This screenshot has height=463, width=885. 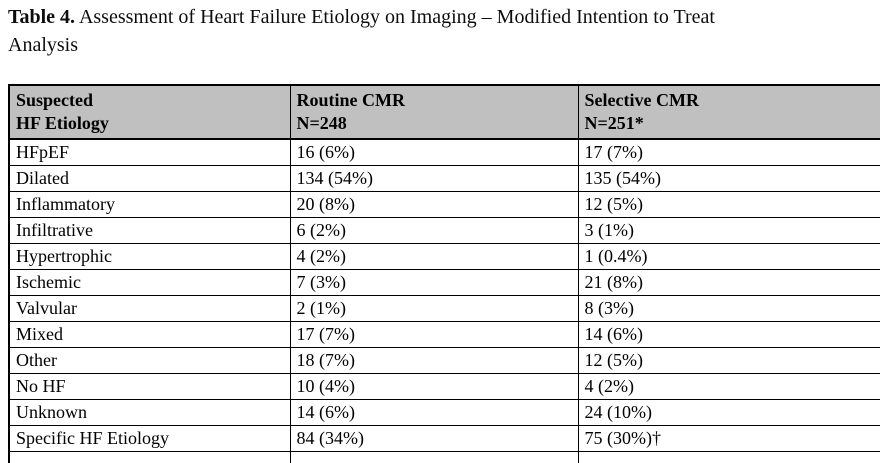 What do you see at coordinates (149, 152) in the screenshot?
I see `etiology-cell: HFpEF` at bounding box center [149, 152].